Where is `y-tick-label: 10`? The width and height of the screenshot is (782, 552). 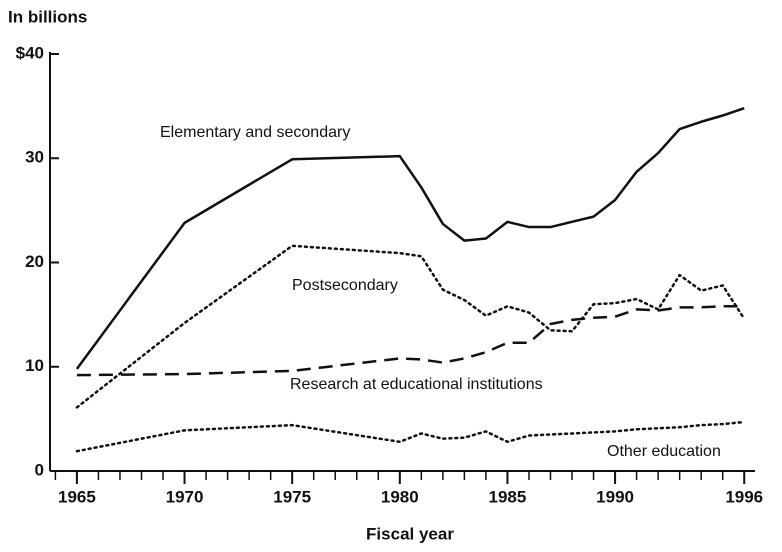 y-tick-label: 10 is located at coordinates (34, 365).